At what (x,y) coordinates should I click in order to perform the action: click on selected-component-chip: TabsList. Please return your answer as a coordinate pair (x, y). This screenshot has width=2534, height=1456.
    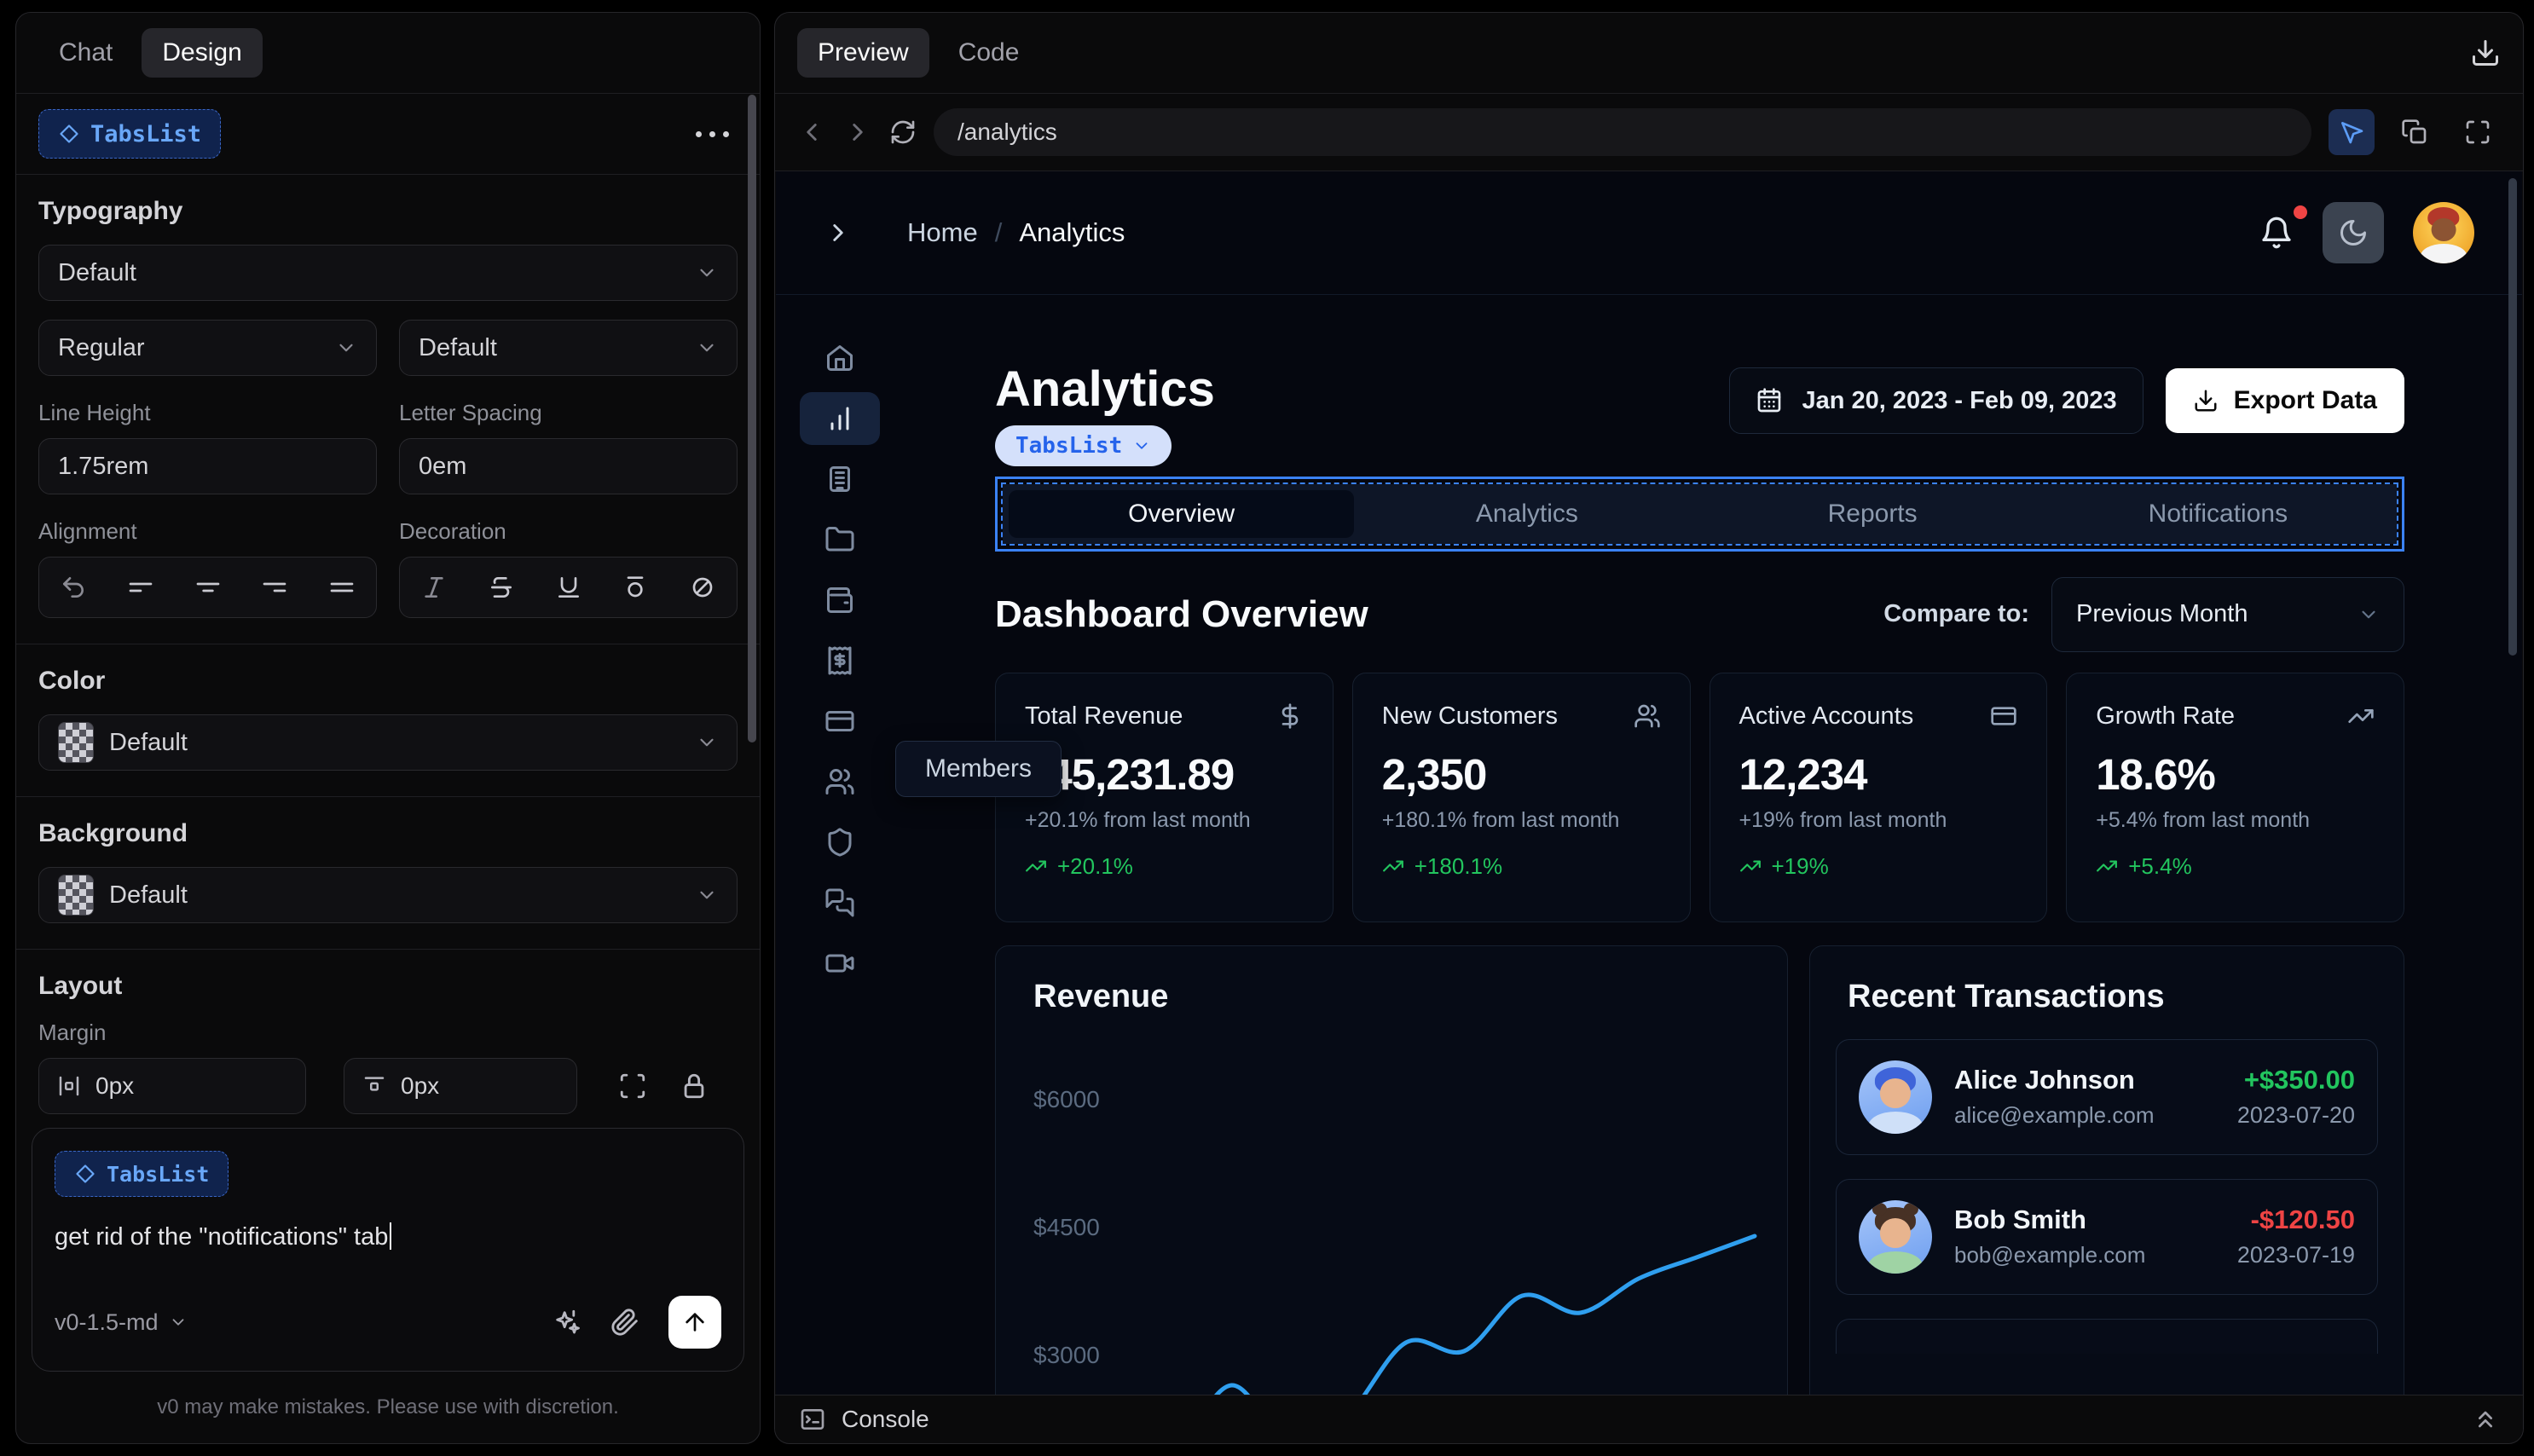
    Looking at the image, I should click on (130, 134).